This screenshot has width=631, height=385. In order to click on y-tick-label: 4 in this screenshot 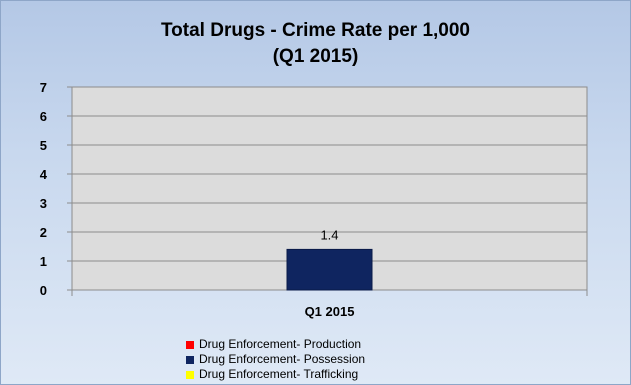, I will do `click(44, 174)`.